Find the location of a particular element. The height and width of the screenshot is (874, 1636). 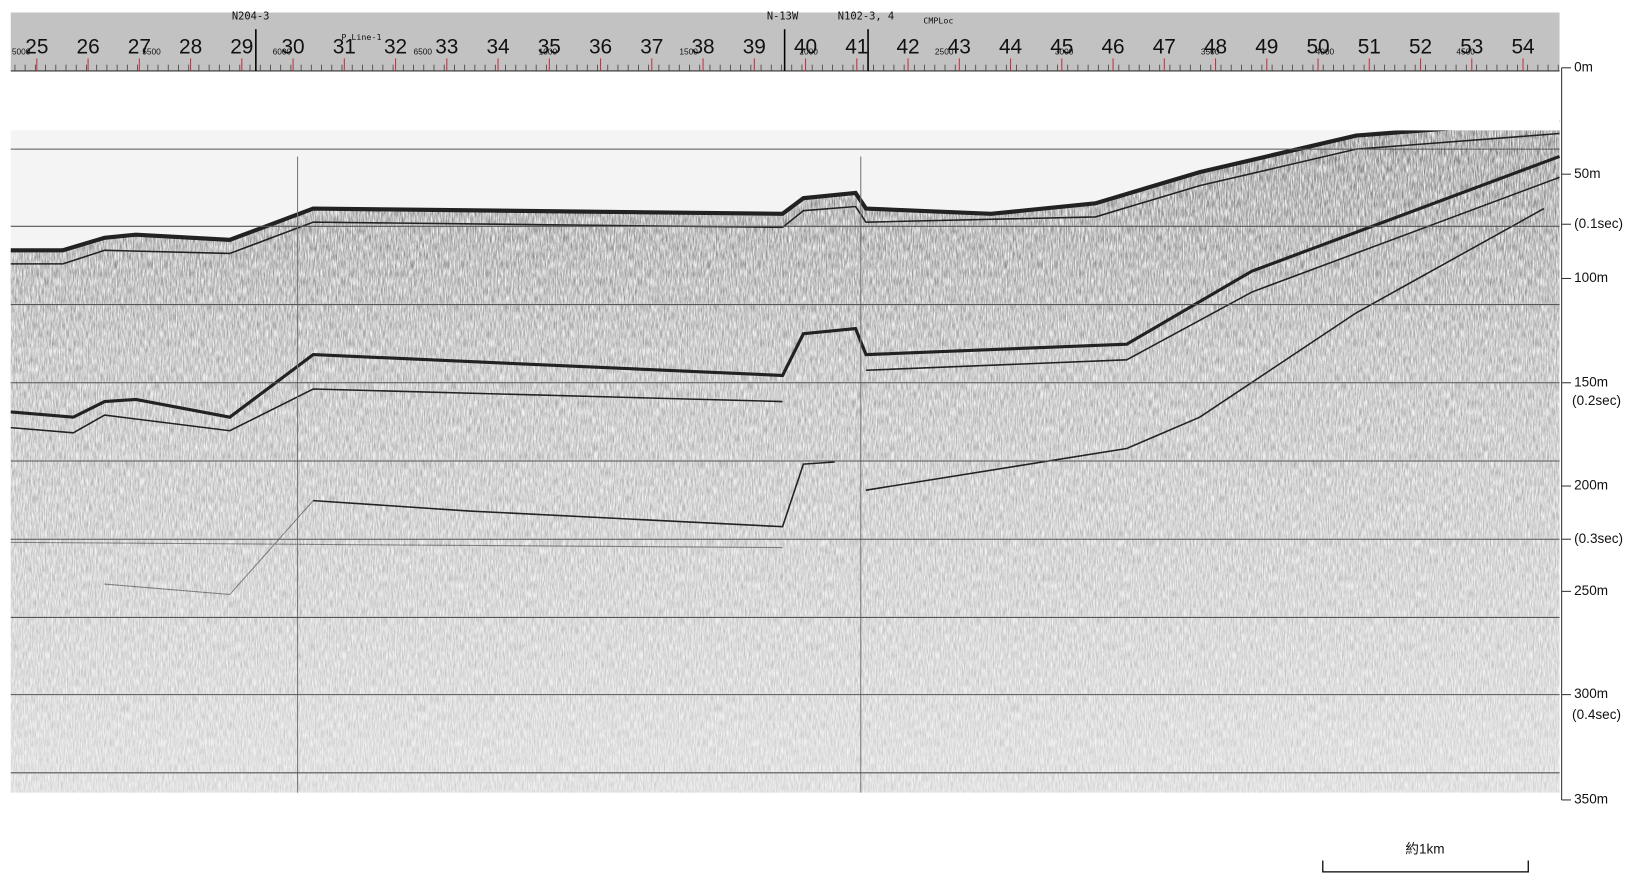

station-label: 28 is located at coordinates (190, 46).